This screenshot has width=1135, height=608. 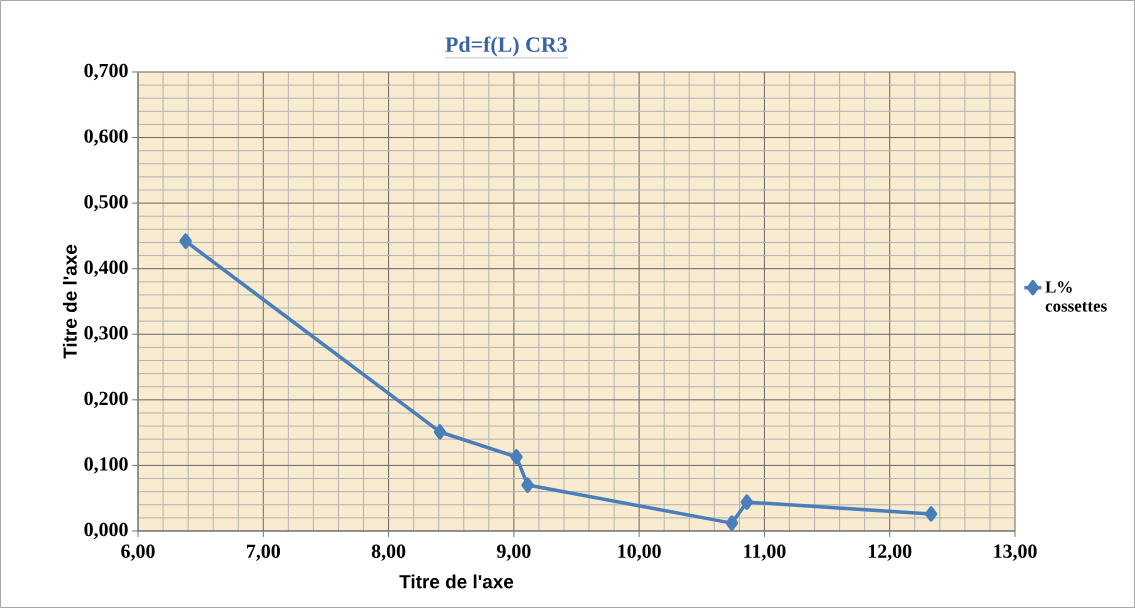 What do you see at coordinates (106, 268) in the screenshot?
I see `y-tick-label: 0,400` at bounding box center [106, 268].